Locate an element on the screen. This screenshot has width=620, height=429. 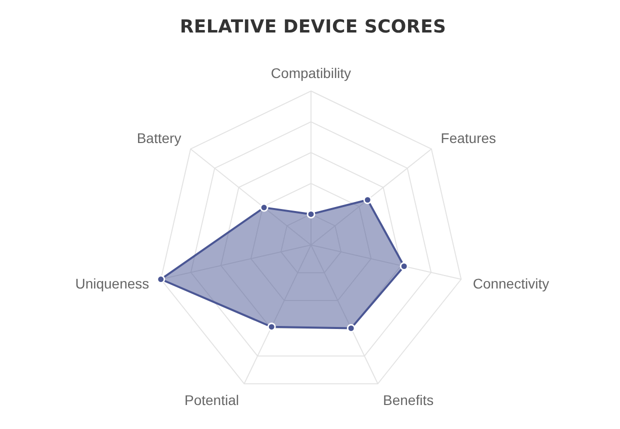
spoke-label: Benefits is located at coordinates (408, 400).